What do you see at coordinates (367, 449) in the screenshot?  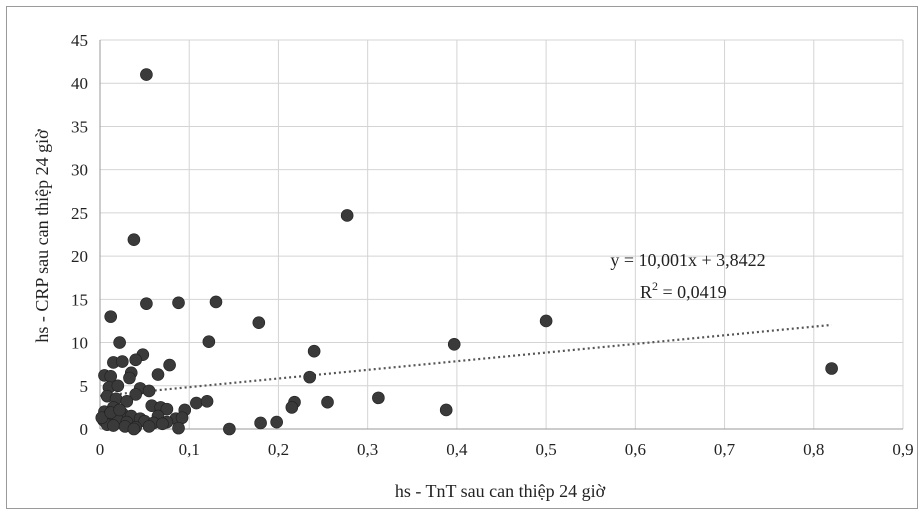 I see `x-tick-label: 0,3` at bounding box center [367, 449].